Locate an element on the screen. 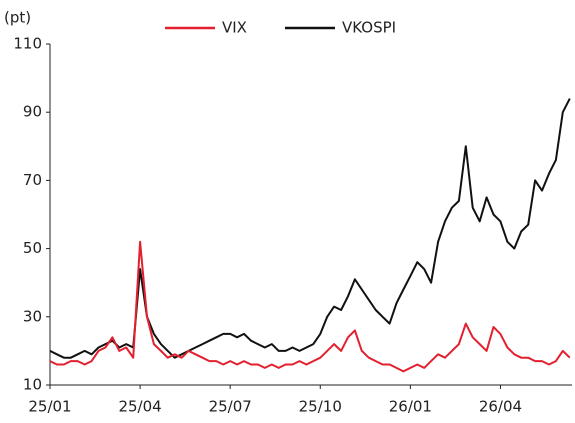  x-tick-label: 25/07 is located at coordinates (230, 407).